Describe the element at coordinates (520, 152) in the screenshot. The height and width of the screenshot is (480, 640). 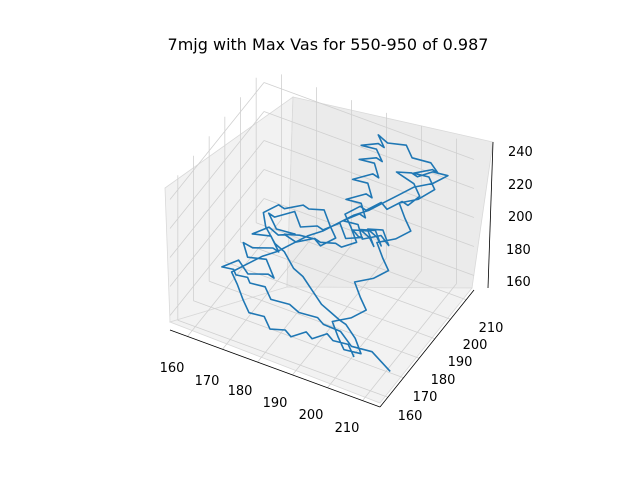
I see `z-tick-label: 240` at that location.